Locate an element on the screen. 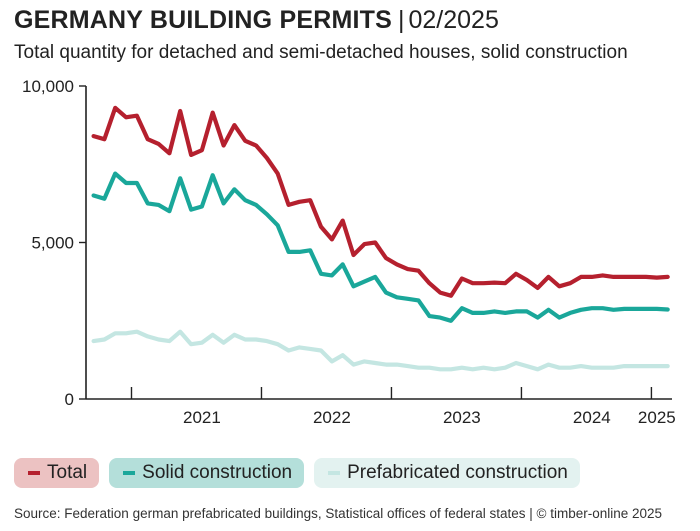  y-tick-label-1: 5,000 is located at coordinates (52, 243).